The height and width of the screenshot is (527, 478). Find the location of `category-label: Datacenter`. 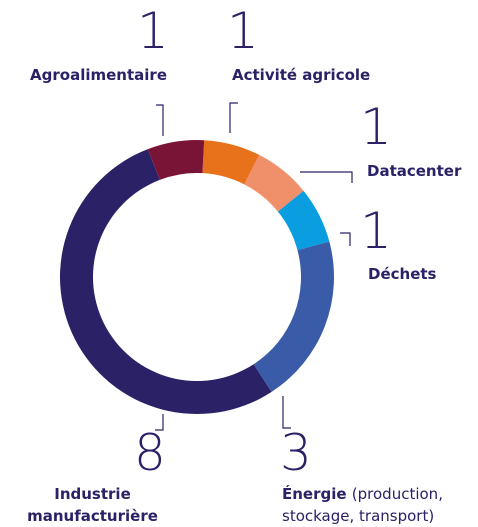

category-label: Datacenter is located at coordinates (422, 171).